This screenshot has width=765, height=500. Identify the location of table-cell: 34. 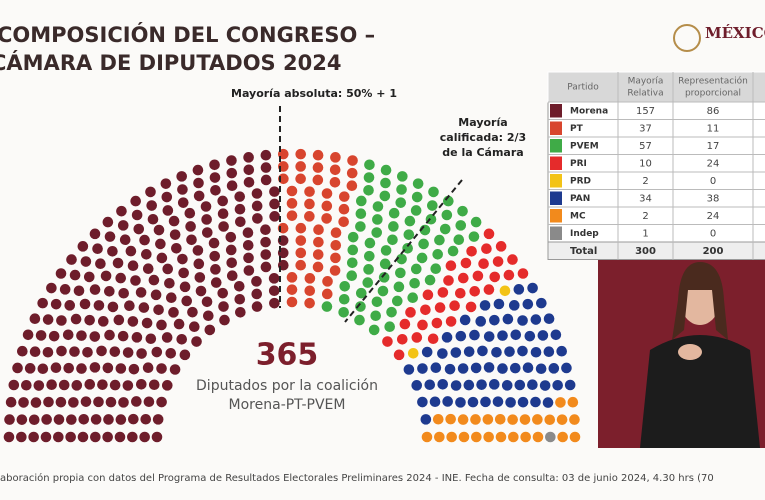
(645, 198).